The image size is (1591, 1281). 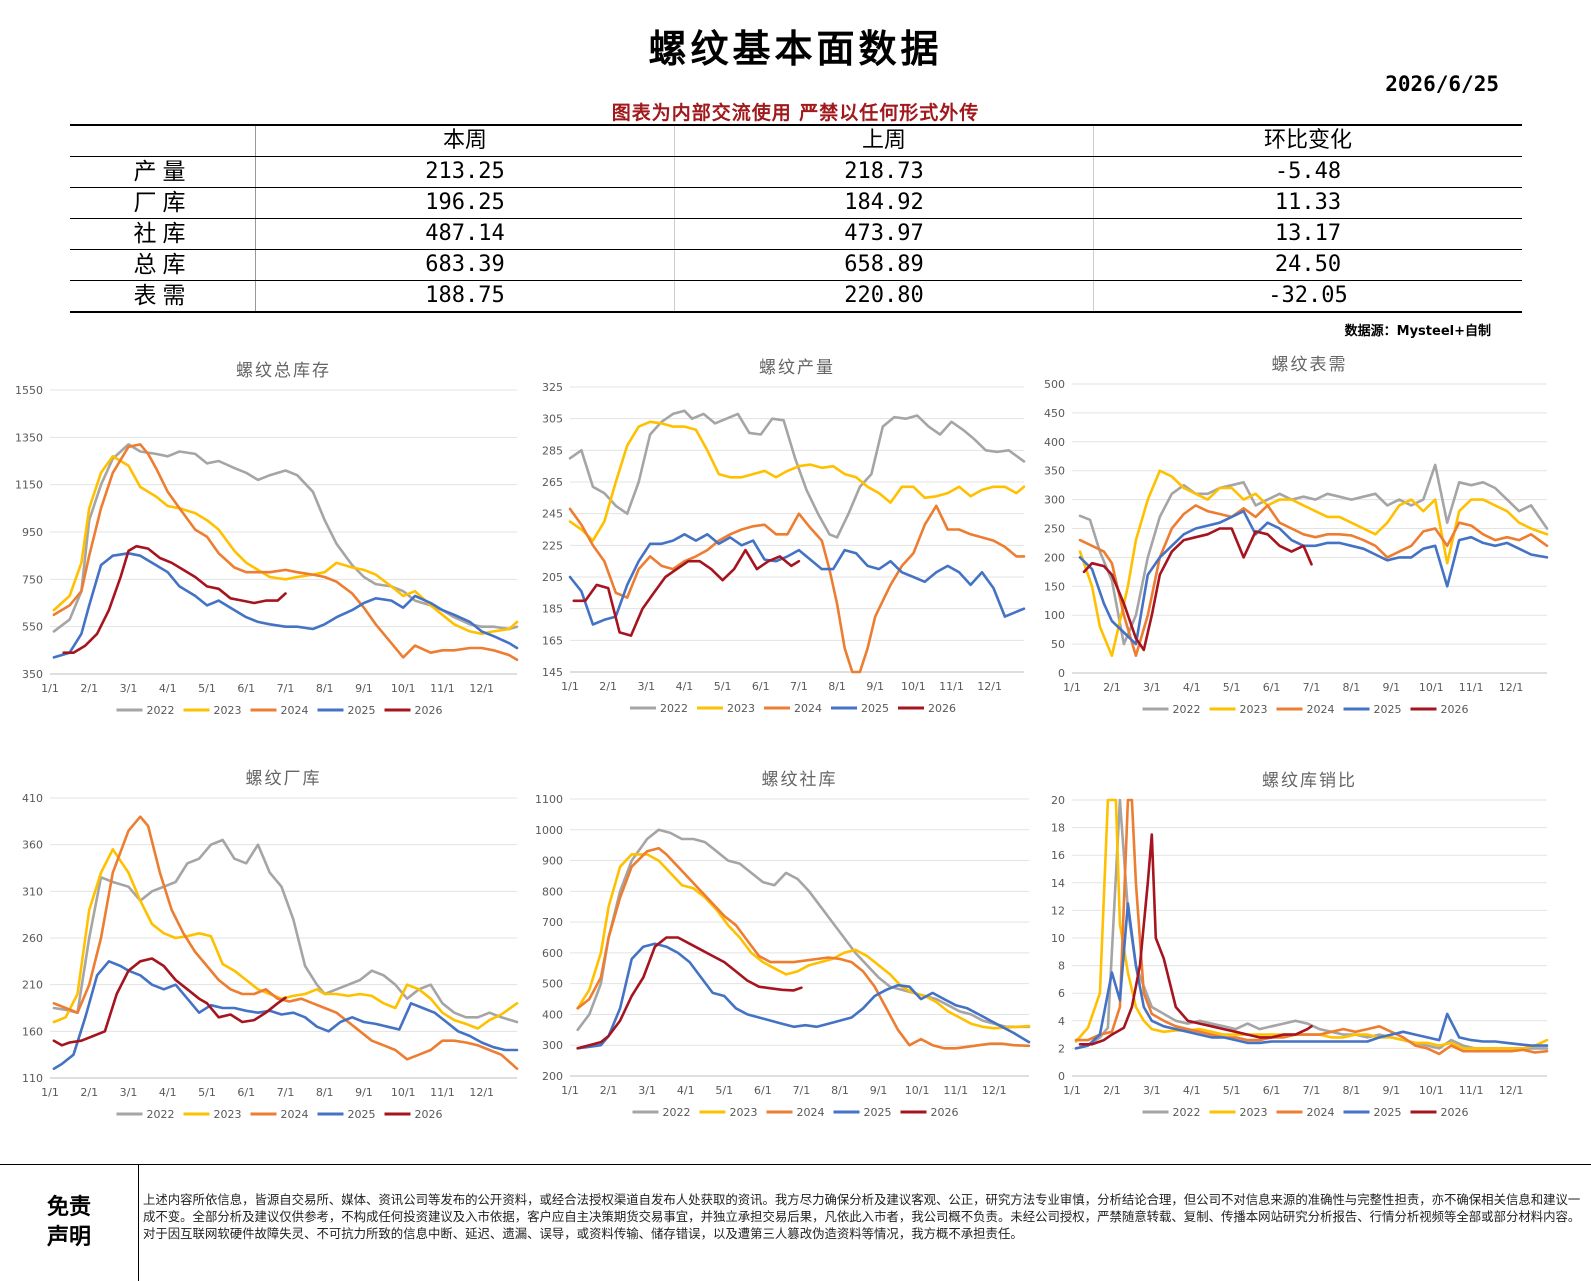 What do you see at coordinates (32, 579) in the screenshot?
I see `y-tick-label: 750` at bounding box center [32, 579].